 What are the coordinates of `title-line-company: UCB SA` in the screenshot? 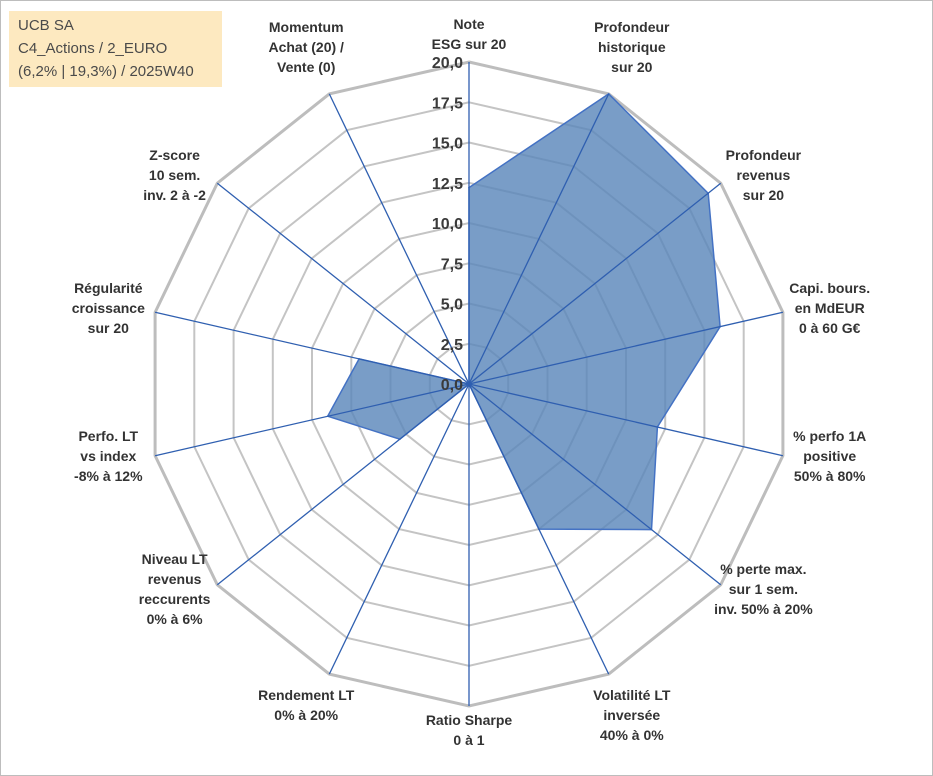 It's located at (46, 25).